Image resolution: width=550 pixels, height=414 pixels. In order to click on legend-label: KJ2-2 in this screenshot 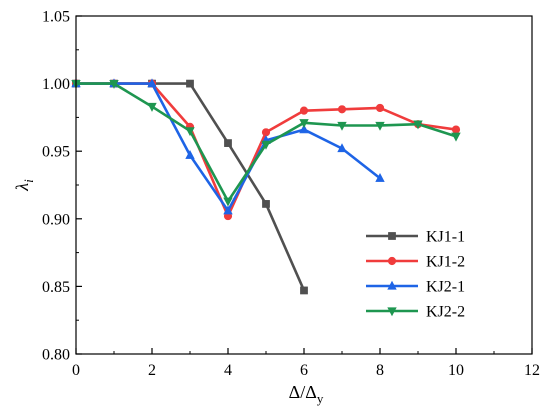, I will do `click(445, 312)`.